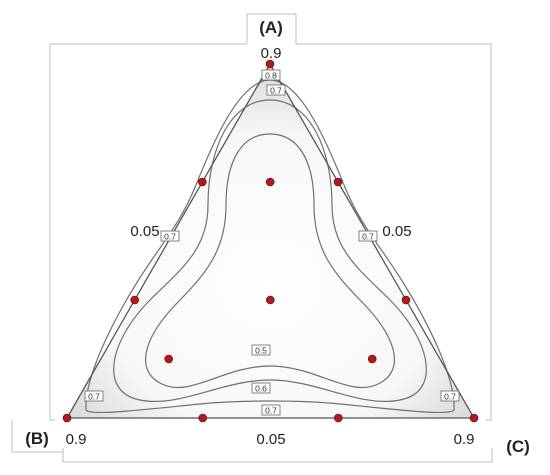  I want to click on contour-label-0: 0.8, so click(271, 75).